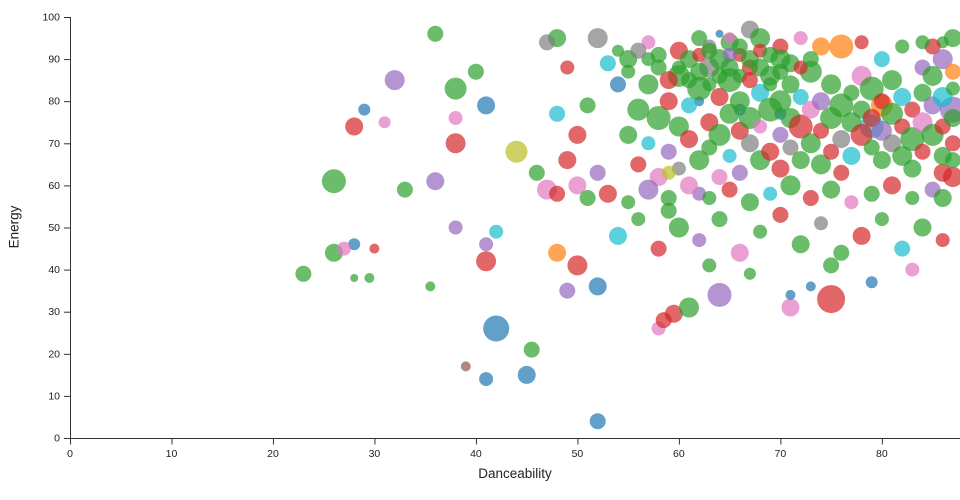 This screenshot has height=500, width=960. I want to click on x-tick-label: 40, so click(476, 454).